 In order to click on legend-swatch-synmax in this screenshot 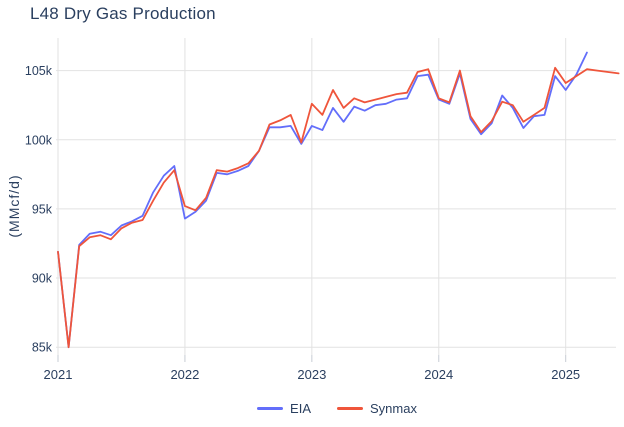, I will do `click(350, 408)`.